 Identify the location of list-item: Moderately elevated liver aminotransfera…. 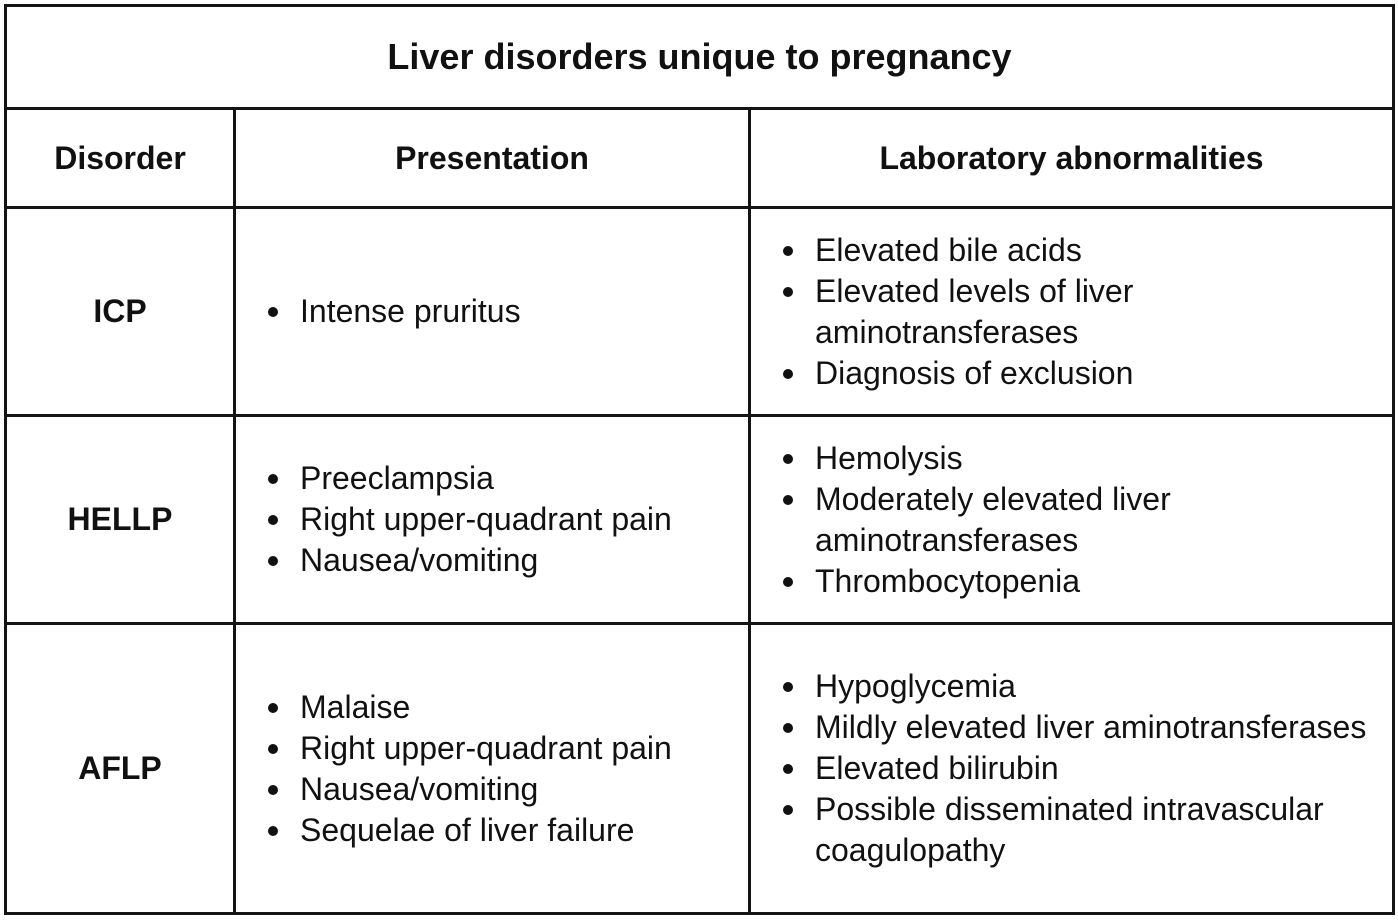
(1087, 520).